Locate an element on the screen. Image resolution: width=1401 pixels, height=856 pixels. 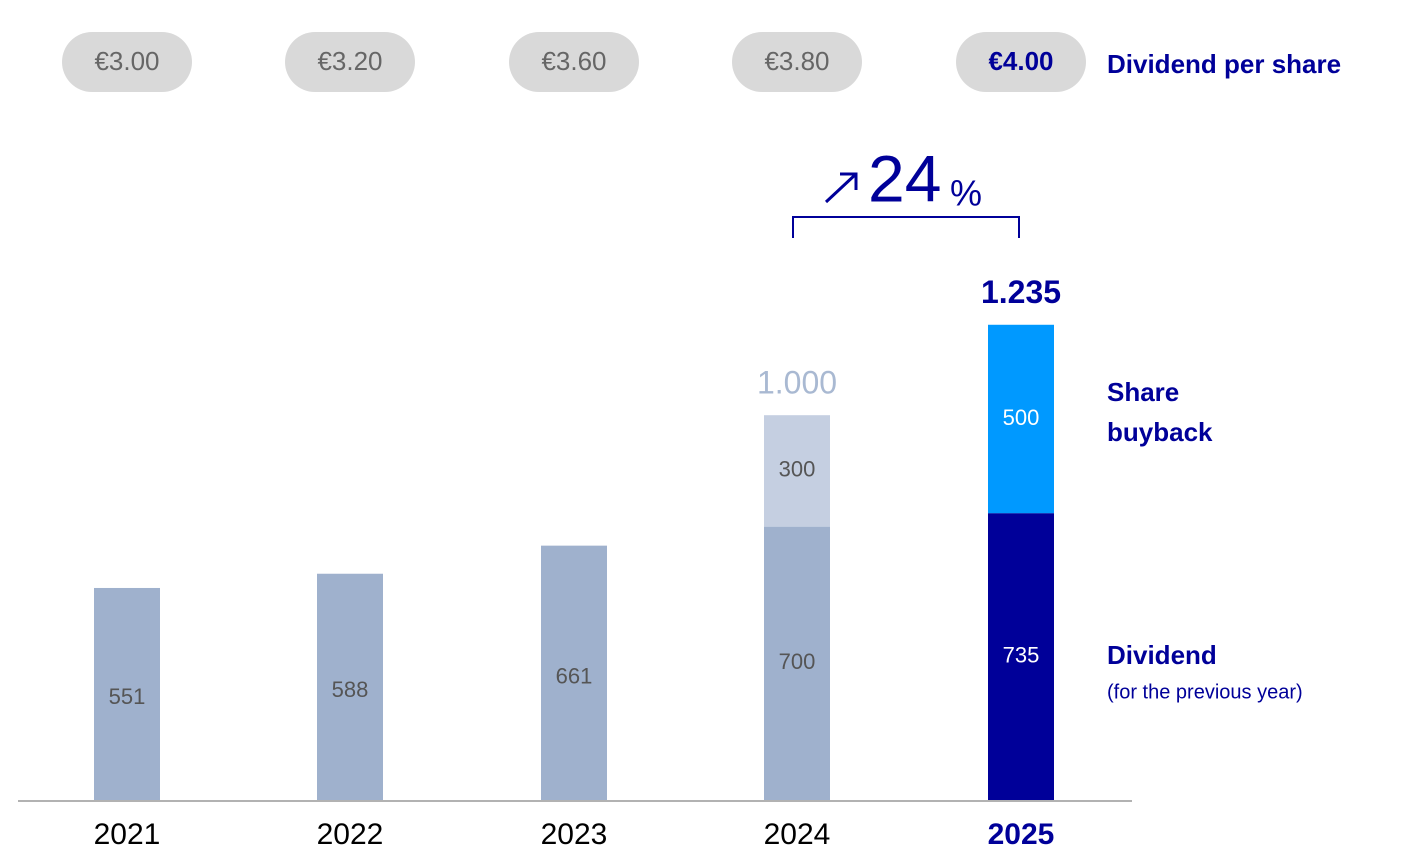
dps-label: €3.60 is located at coordinates (573, 61).